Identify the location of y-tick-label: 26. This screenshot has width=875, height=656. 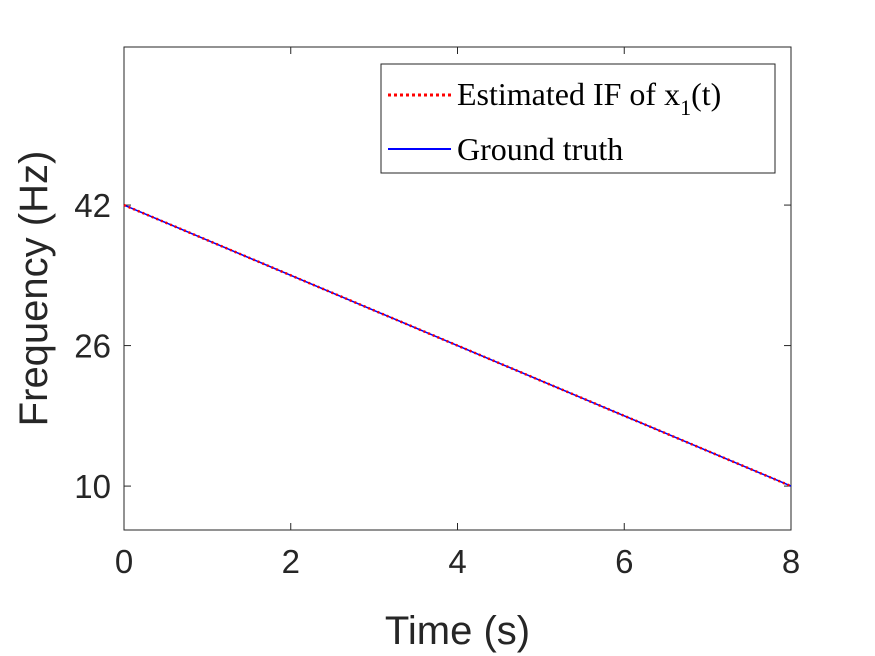
(92, 346).